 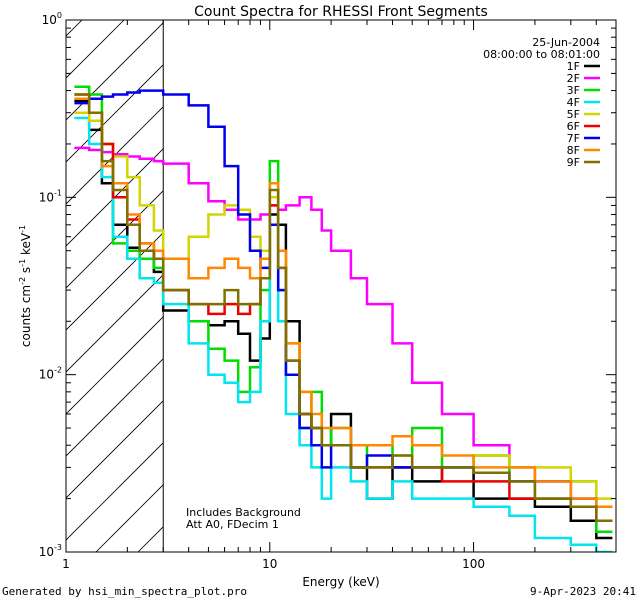 I want to click on y-tick-label: 10⁻¹, so click(x=50, y=196).